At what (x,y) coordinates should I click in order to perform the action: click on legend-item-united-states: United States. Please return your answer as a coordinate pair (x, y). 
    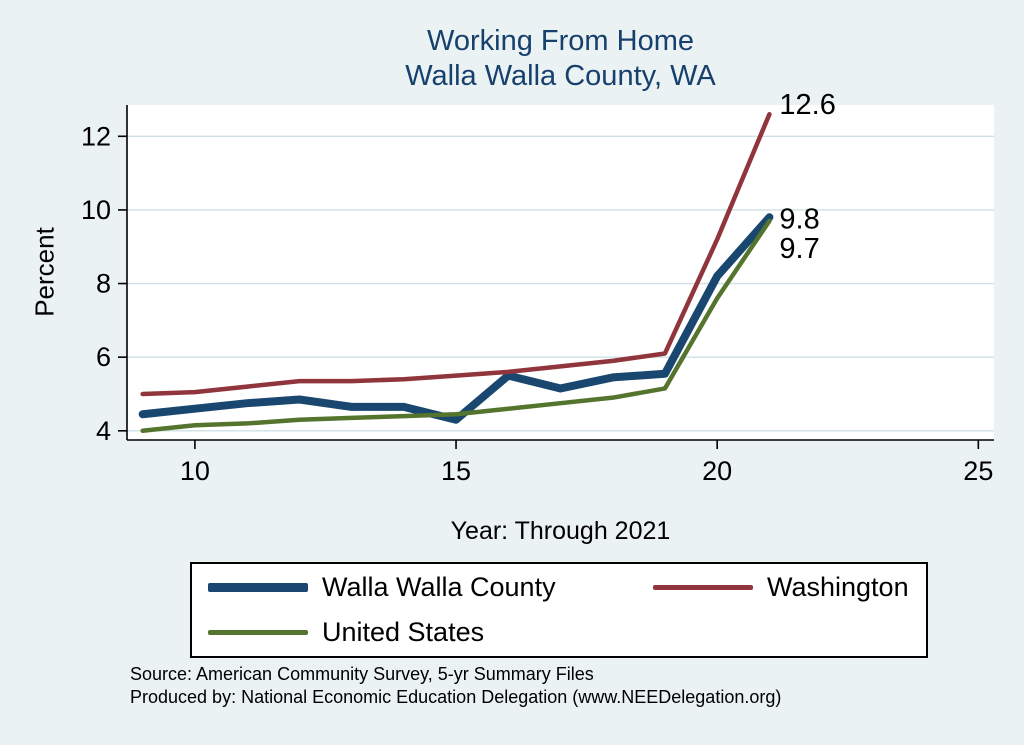
    Looking at the image, I should click on (414, 632).